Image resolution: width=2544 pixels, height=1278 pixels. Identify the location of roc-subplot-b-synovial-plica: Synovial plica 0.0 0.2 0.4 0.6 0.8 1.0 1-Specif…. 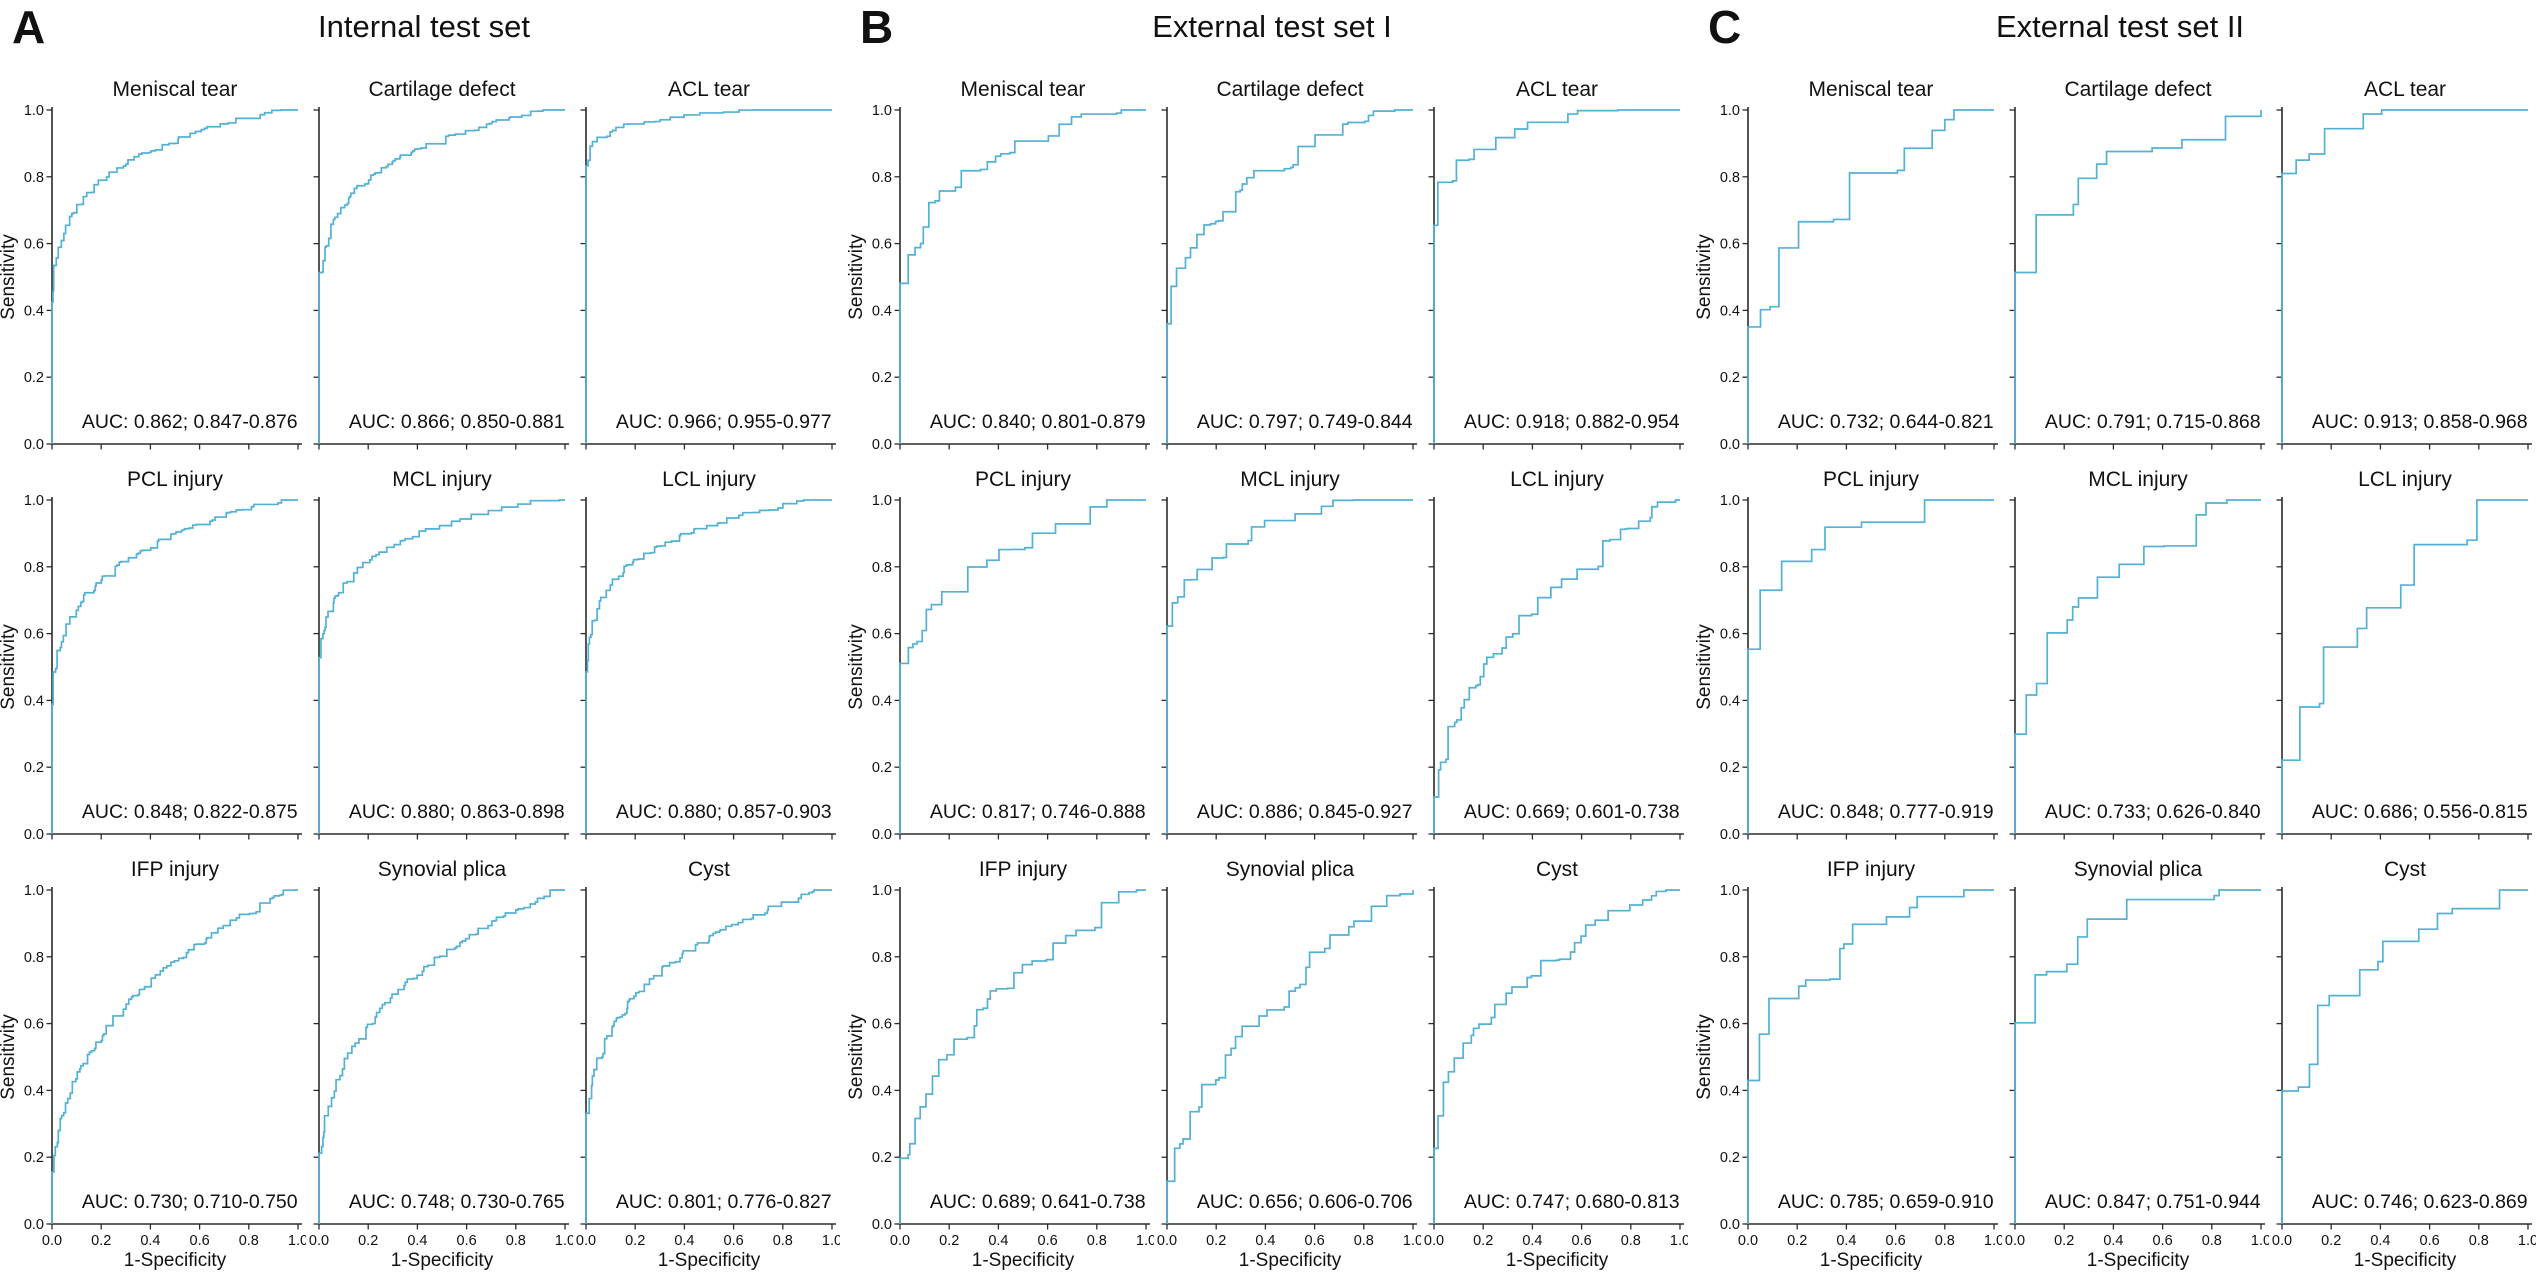
(1287, 1064).